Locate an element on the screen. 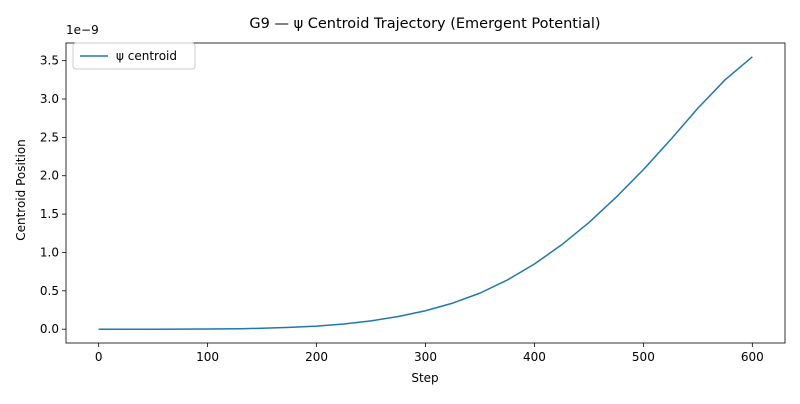  y-tick-label: 1.5 is located at coordinates (49, 214).